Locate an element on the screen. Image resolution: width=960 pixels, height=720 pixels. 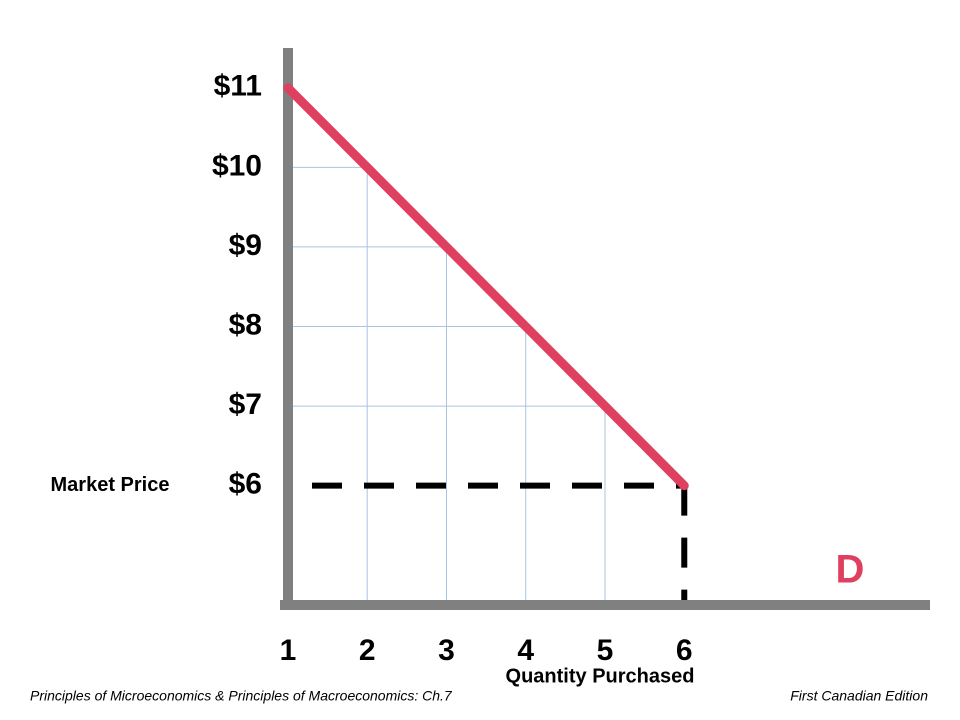
y-axis-title: Market Price is located at coordinates (110, 485).